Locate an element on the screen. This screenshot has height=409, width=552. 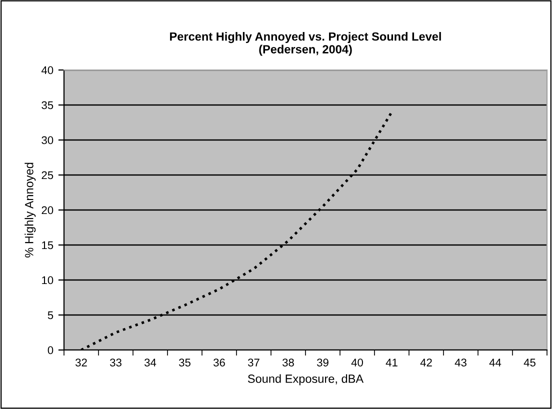
x-axis-title: Sound Exposure, dBA is located at coordinates (306, 380).